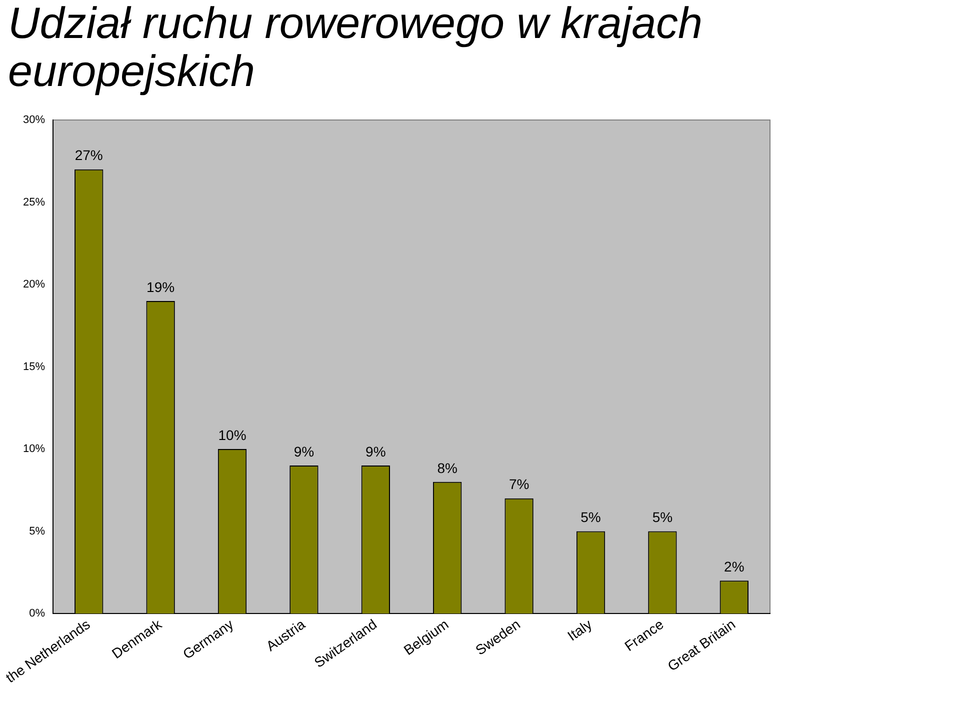 The width and height of the screenshot is (960, 704). I want to click on data-label: 10%, so click(232, 434).